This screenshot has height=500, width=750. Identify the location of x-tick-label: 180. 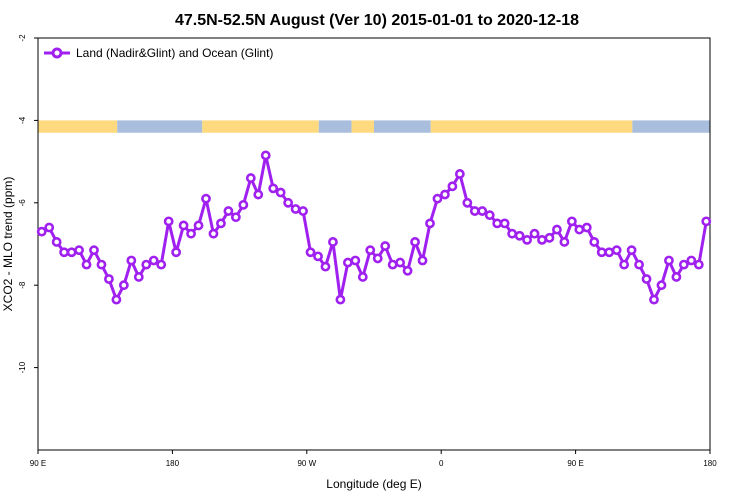
(710, 463).